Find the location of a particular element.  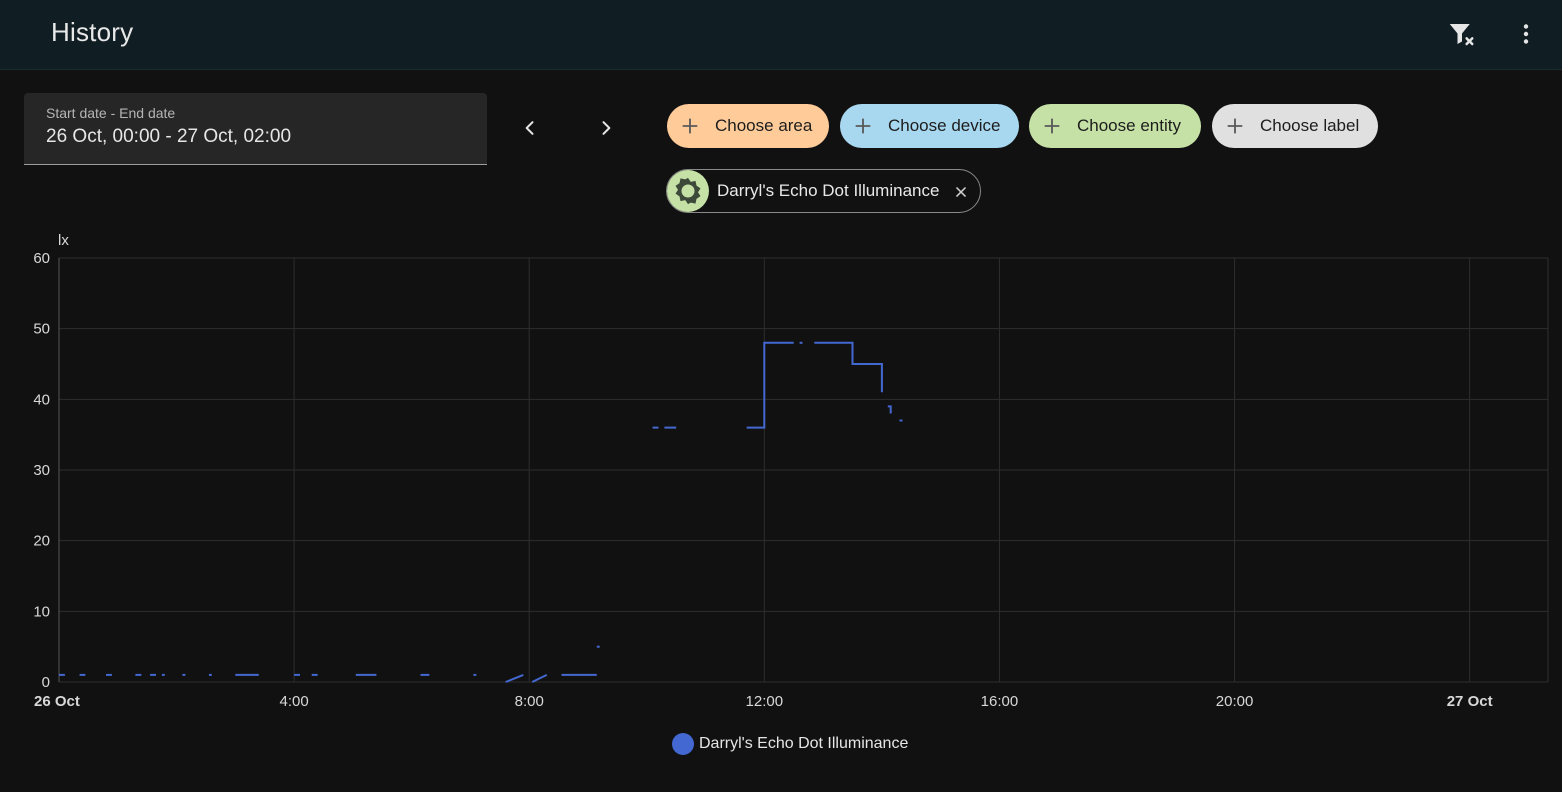

filter-remove-icon is located at coordinates (1461, 35).